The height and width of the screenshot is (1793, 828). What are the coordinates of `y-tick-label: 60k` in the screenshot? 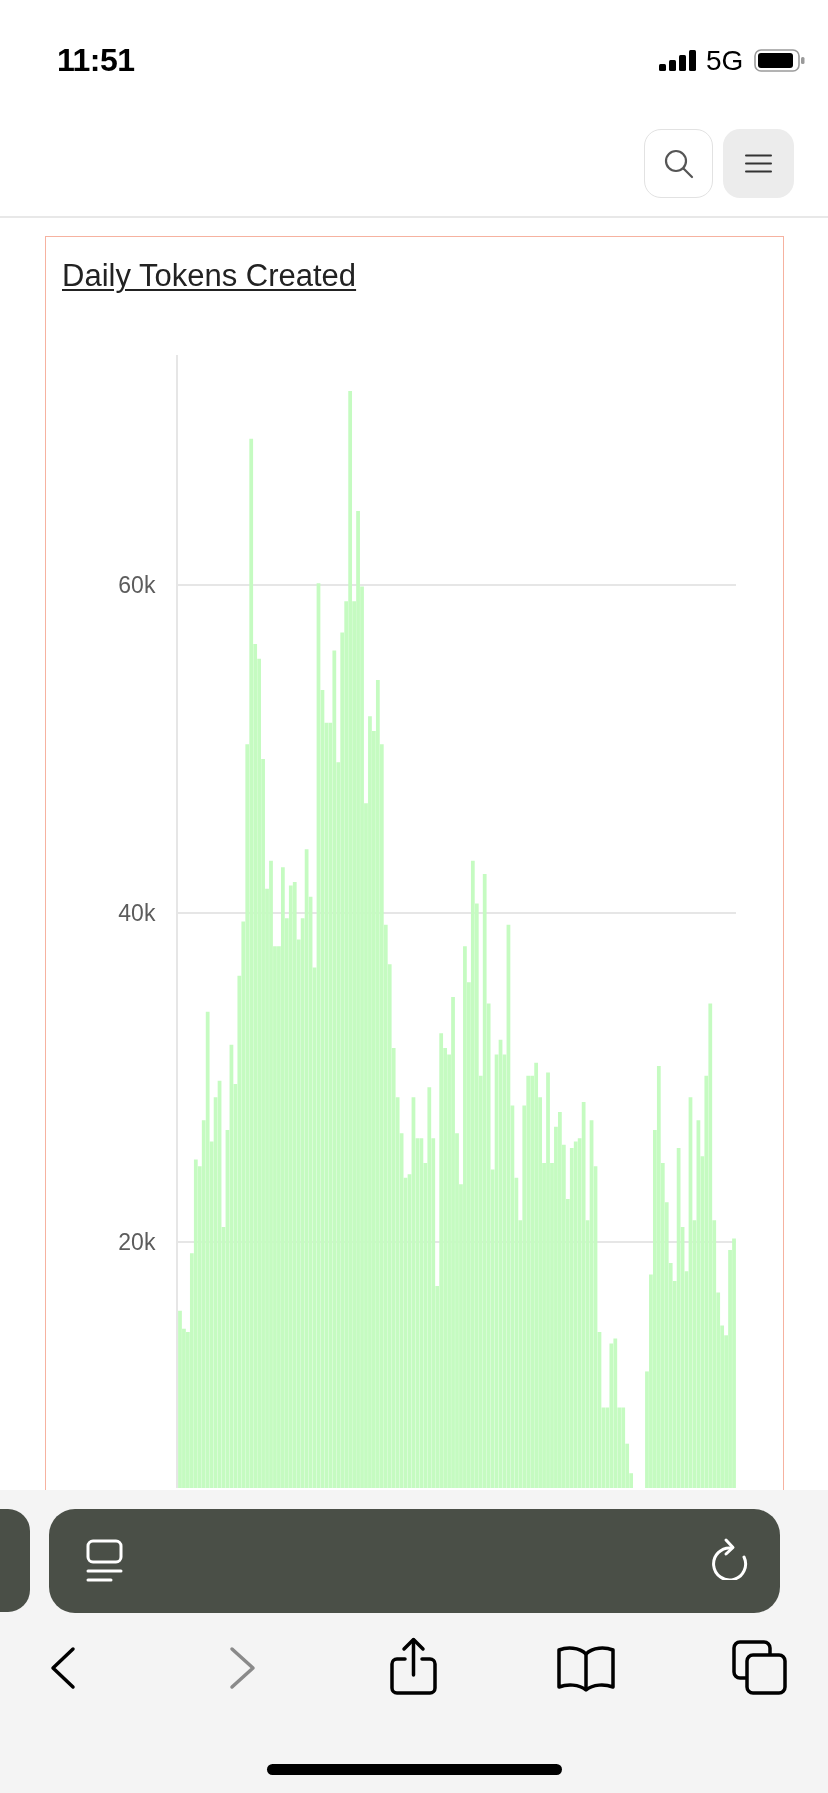 It's located at (137, 584).